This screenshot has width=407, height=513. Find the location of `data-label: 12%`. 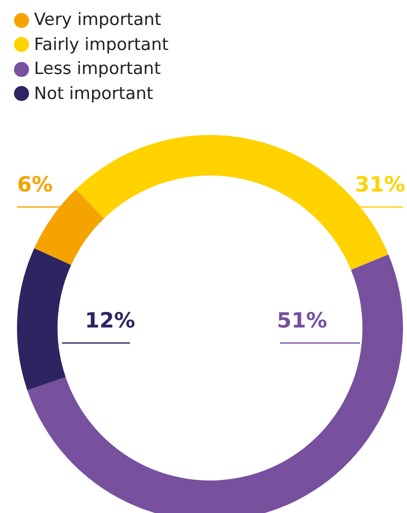

data-label: 12% is located at coordinates (110, 320).